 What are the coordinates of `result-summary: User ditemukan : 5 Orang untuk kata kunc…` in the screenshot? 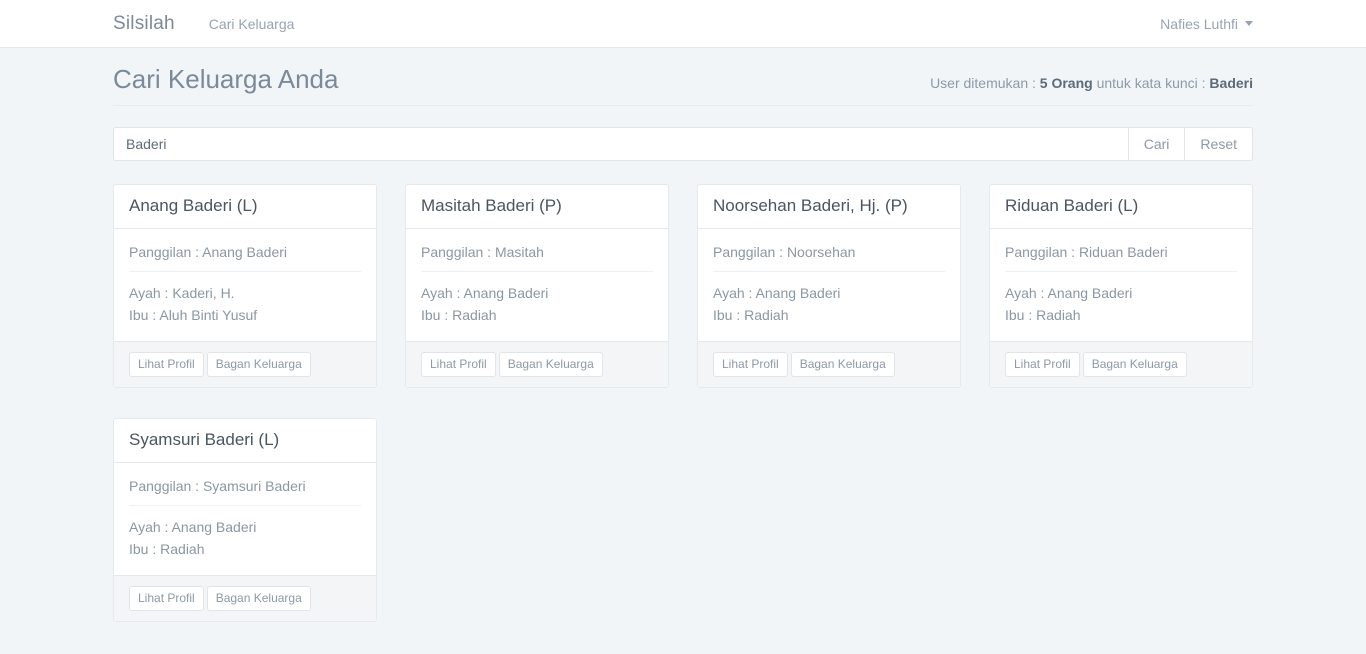 It's located at (1091, 83).